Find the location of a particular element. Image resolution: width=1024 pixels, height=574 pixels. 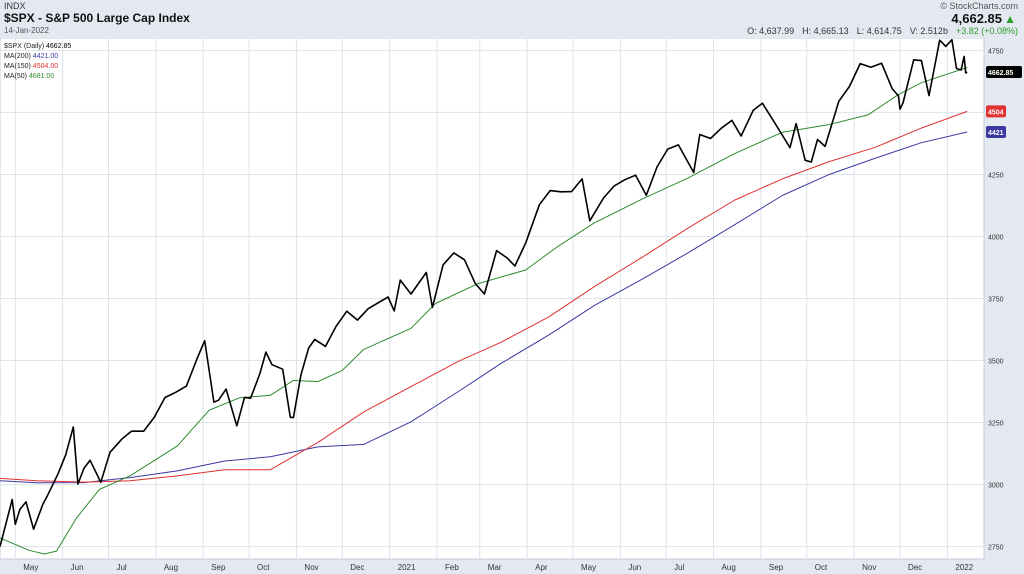

legend-entry: MA(50) 4681.00 is located at coordinates (29, 76).